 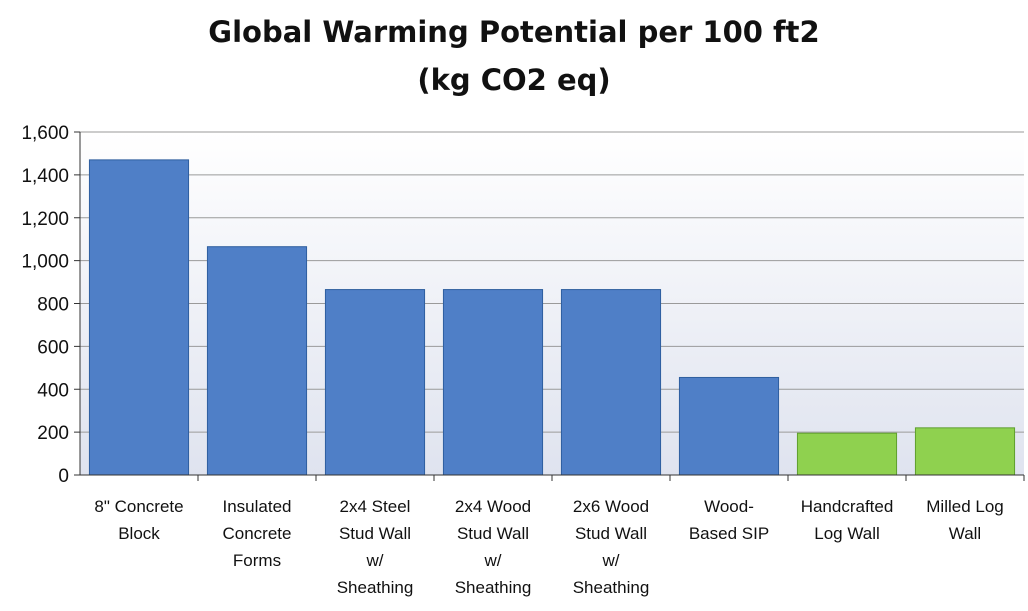 I want to click on y-tick-label: 400, so click(x=53, y=390).